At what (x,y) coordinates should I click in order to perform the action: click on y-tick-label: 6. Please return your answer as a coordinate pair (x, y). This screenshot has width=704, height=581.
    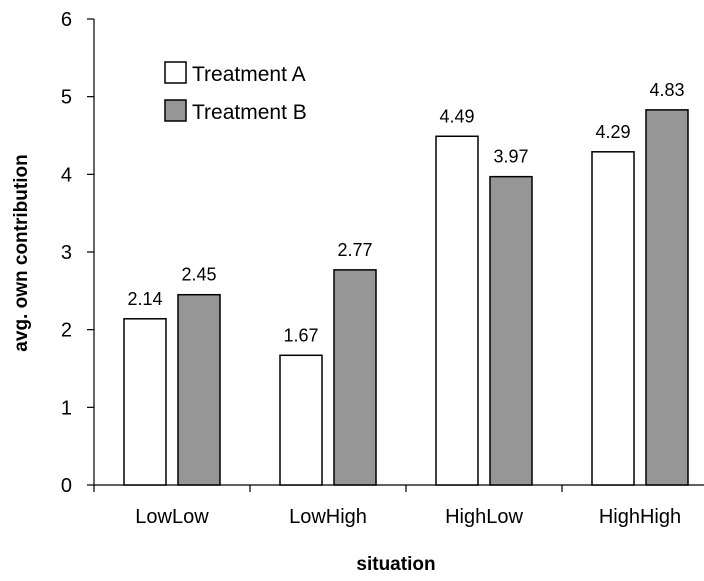
    Looking at the image, I should click on (66, 20).